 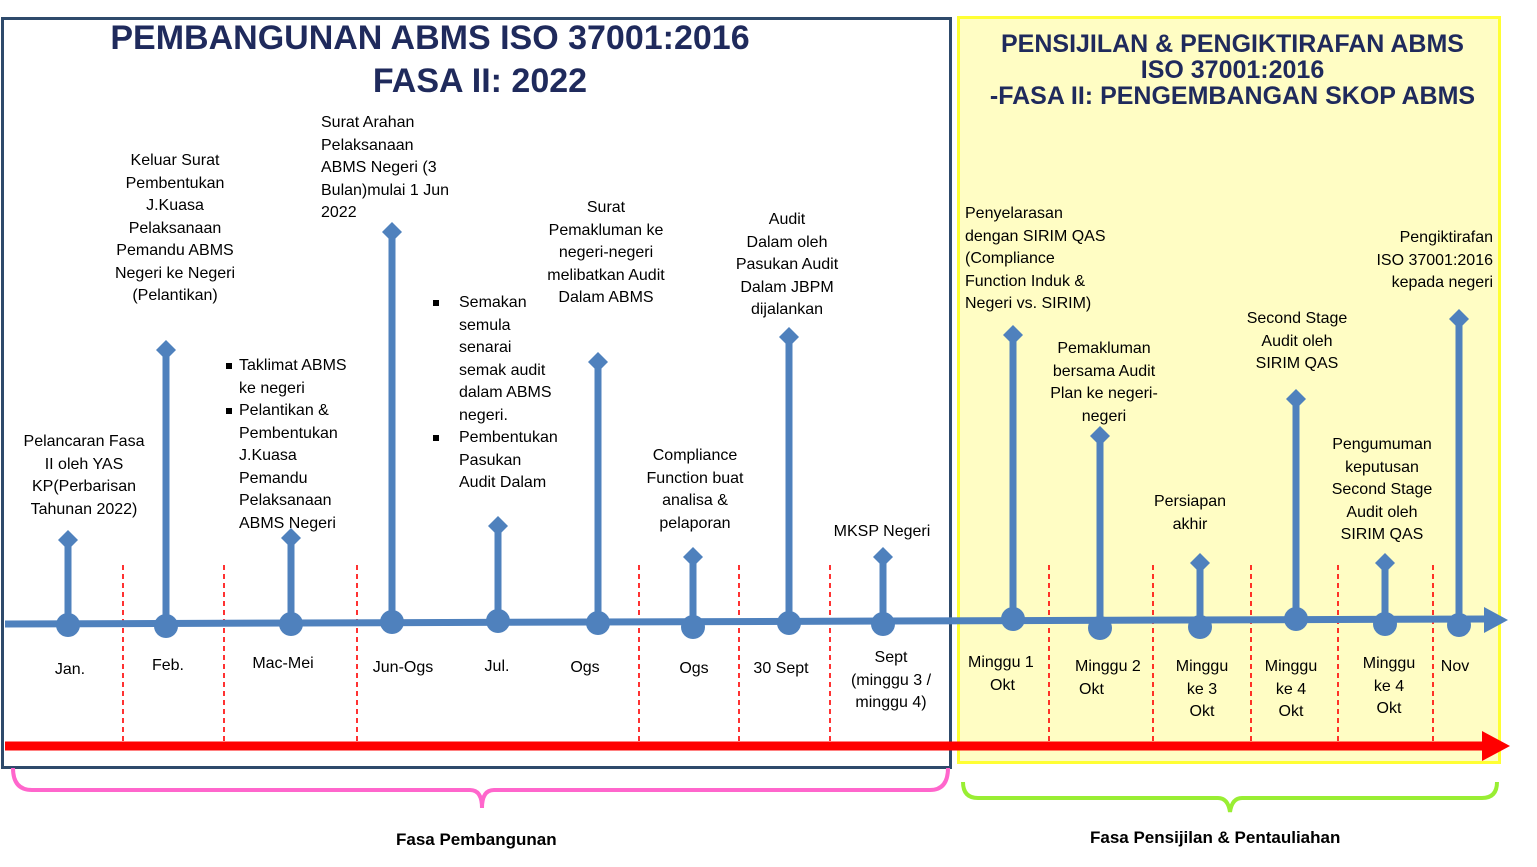 I want to click on event-5-date: Jul., so click(x=497, y=666).